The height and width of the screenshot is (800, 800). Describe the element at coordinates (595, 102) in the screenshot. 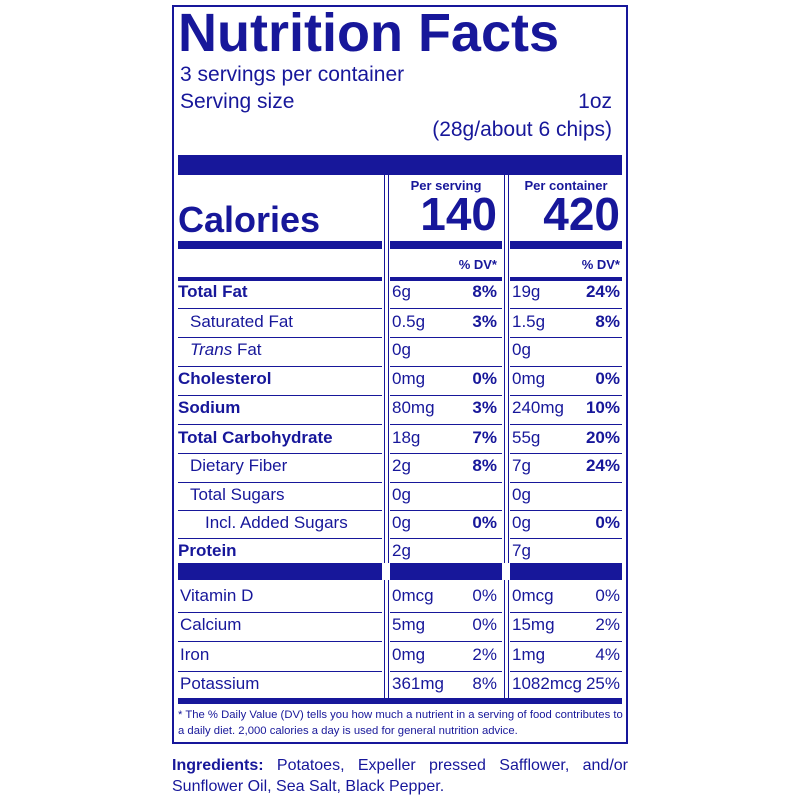

I see `serving-size: 1oz` at that location.